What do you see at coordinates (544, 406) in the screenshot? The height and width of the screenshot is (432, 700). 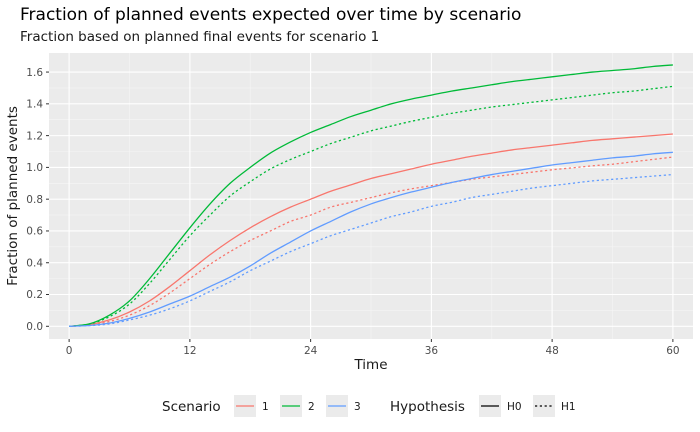 I see `legend-key-hypothesis-h1` at bounding box center [544, 406].